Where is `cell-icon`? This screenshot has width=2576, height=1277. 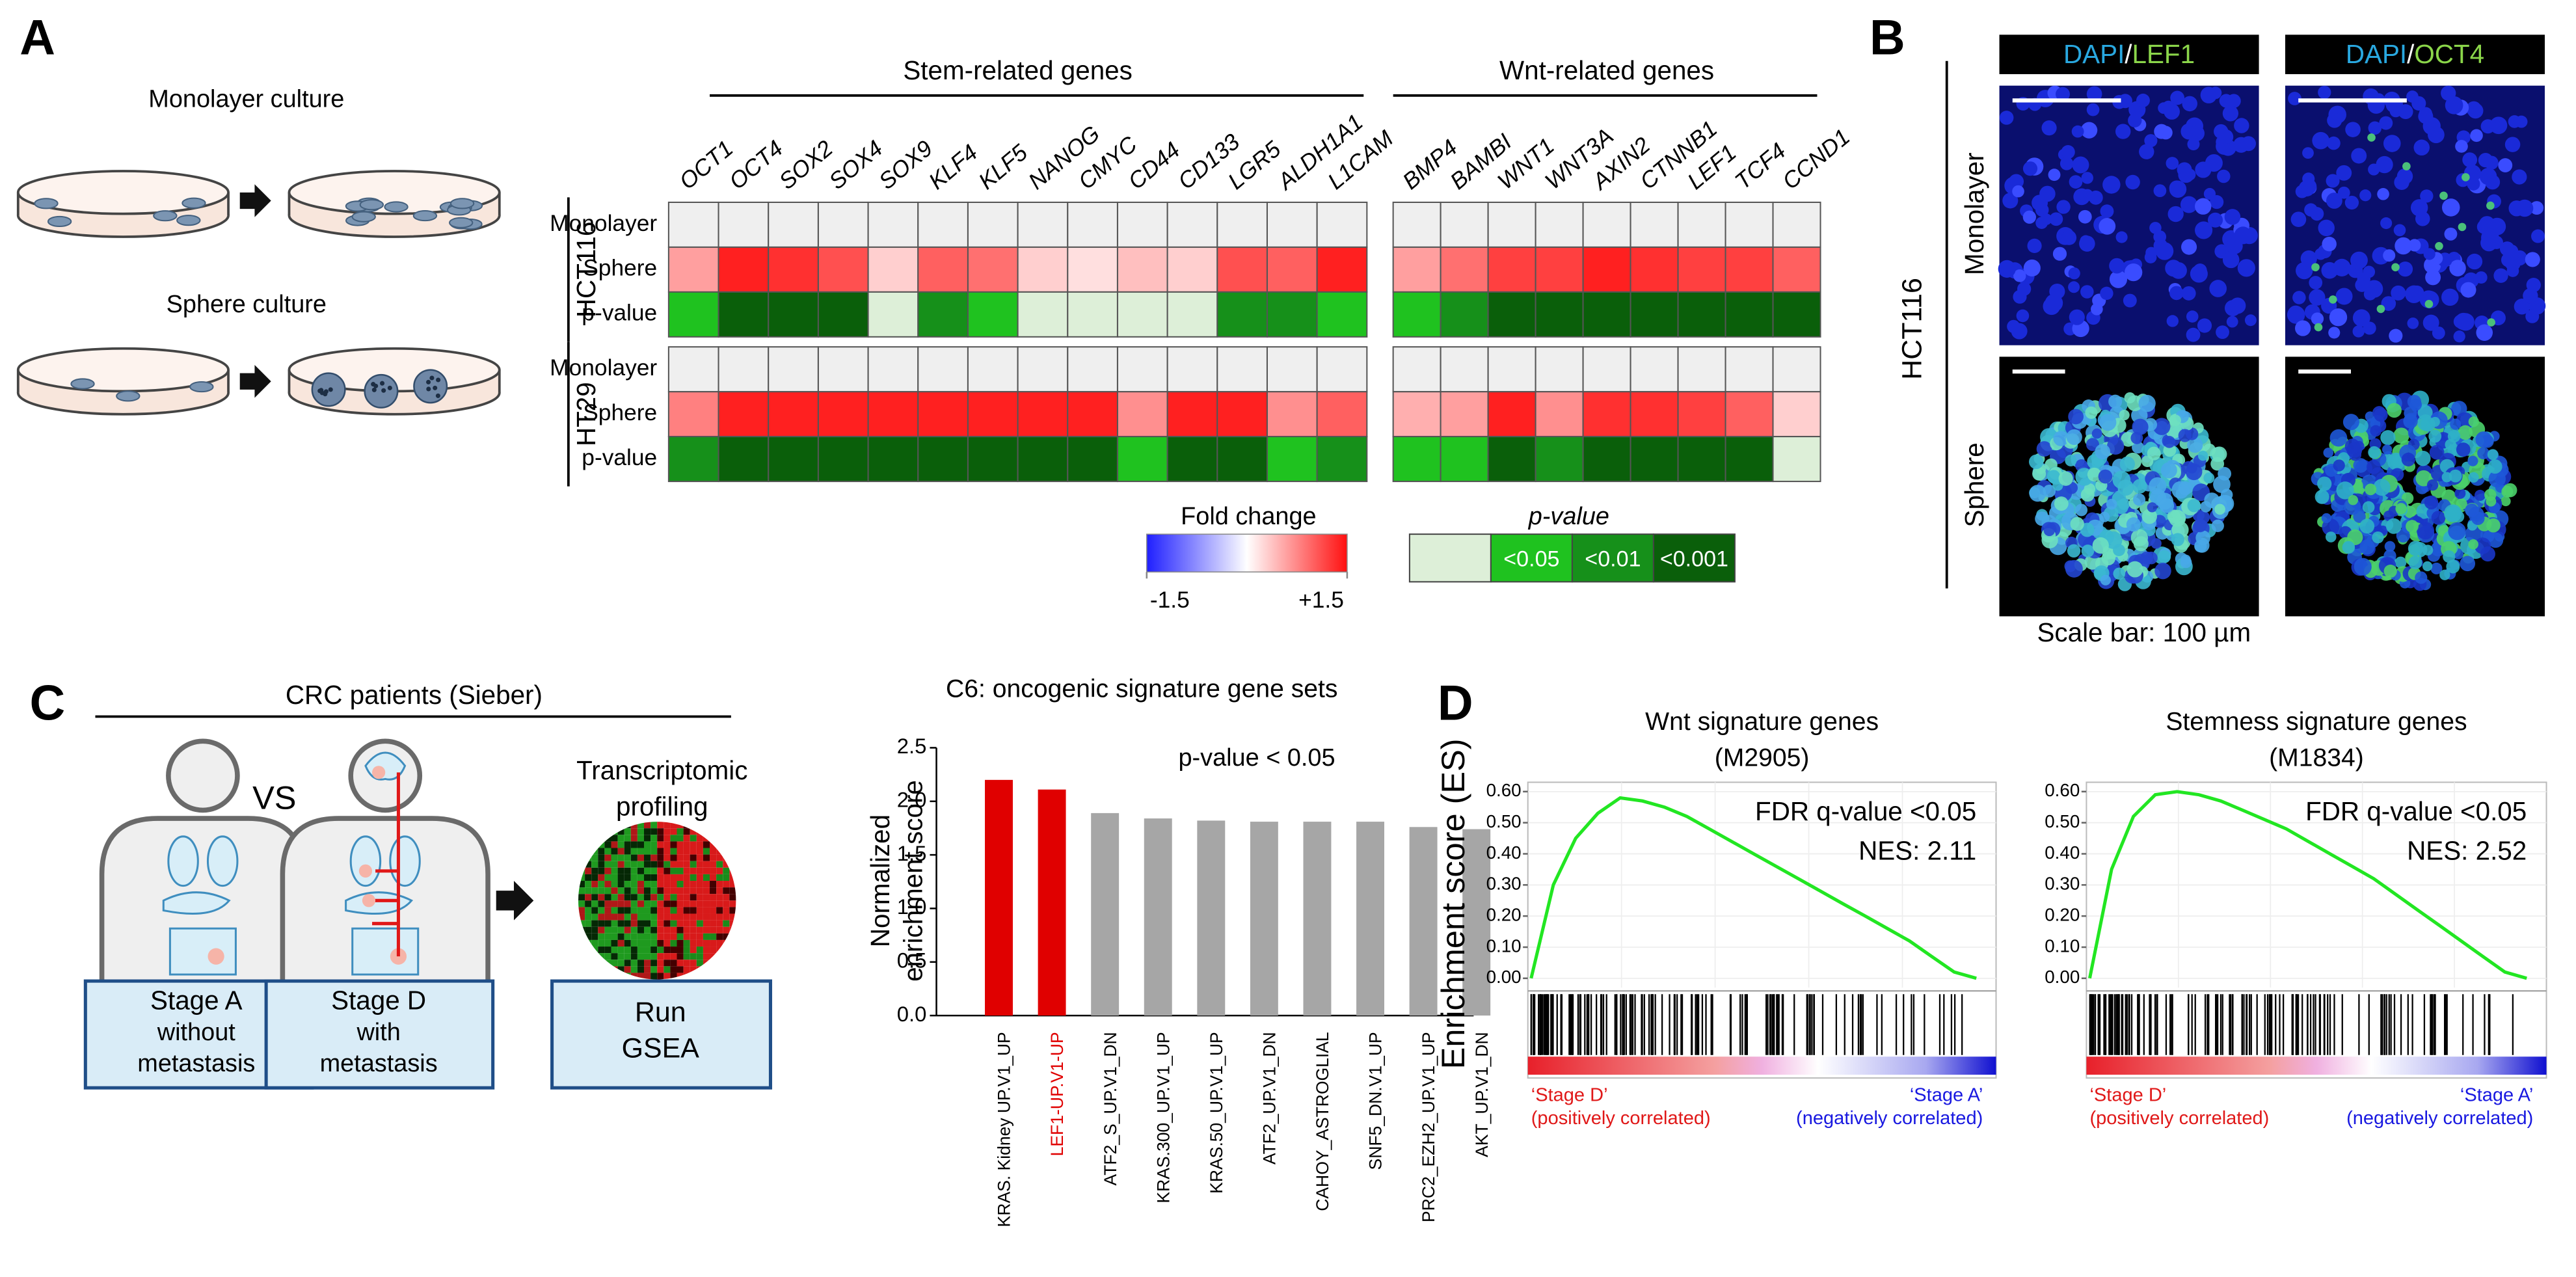 cell-icon is located at coordinates (461, 223).